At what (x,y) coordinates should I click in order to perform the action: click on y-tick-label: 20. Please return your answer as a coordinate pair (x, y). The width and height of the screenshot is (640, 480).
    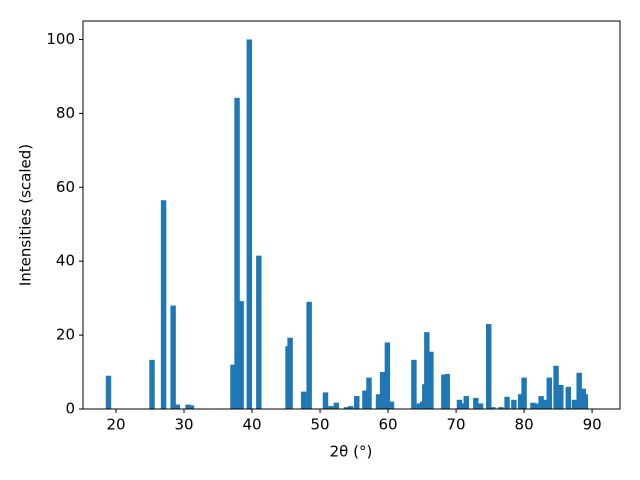
    Looking at the image, I should click on (65, 335).